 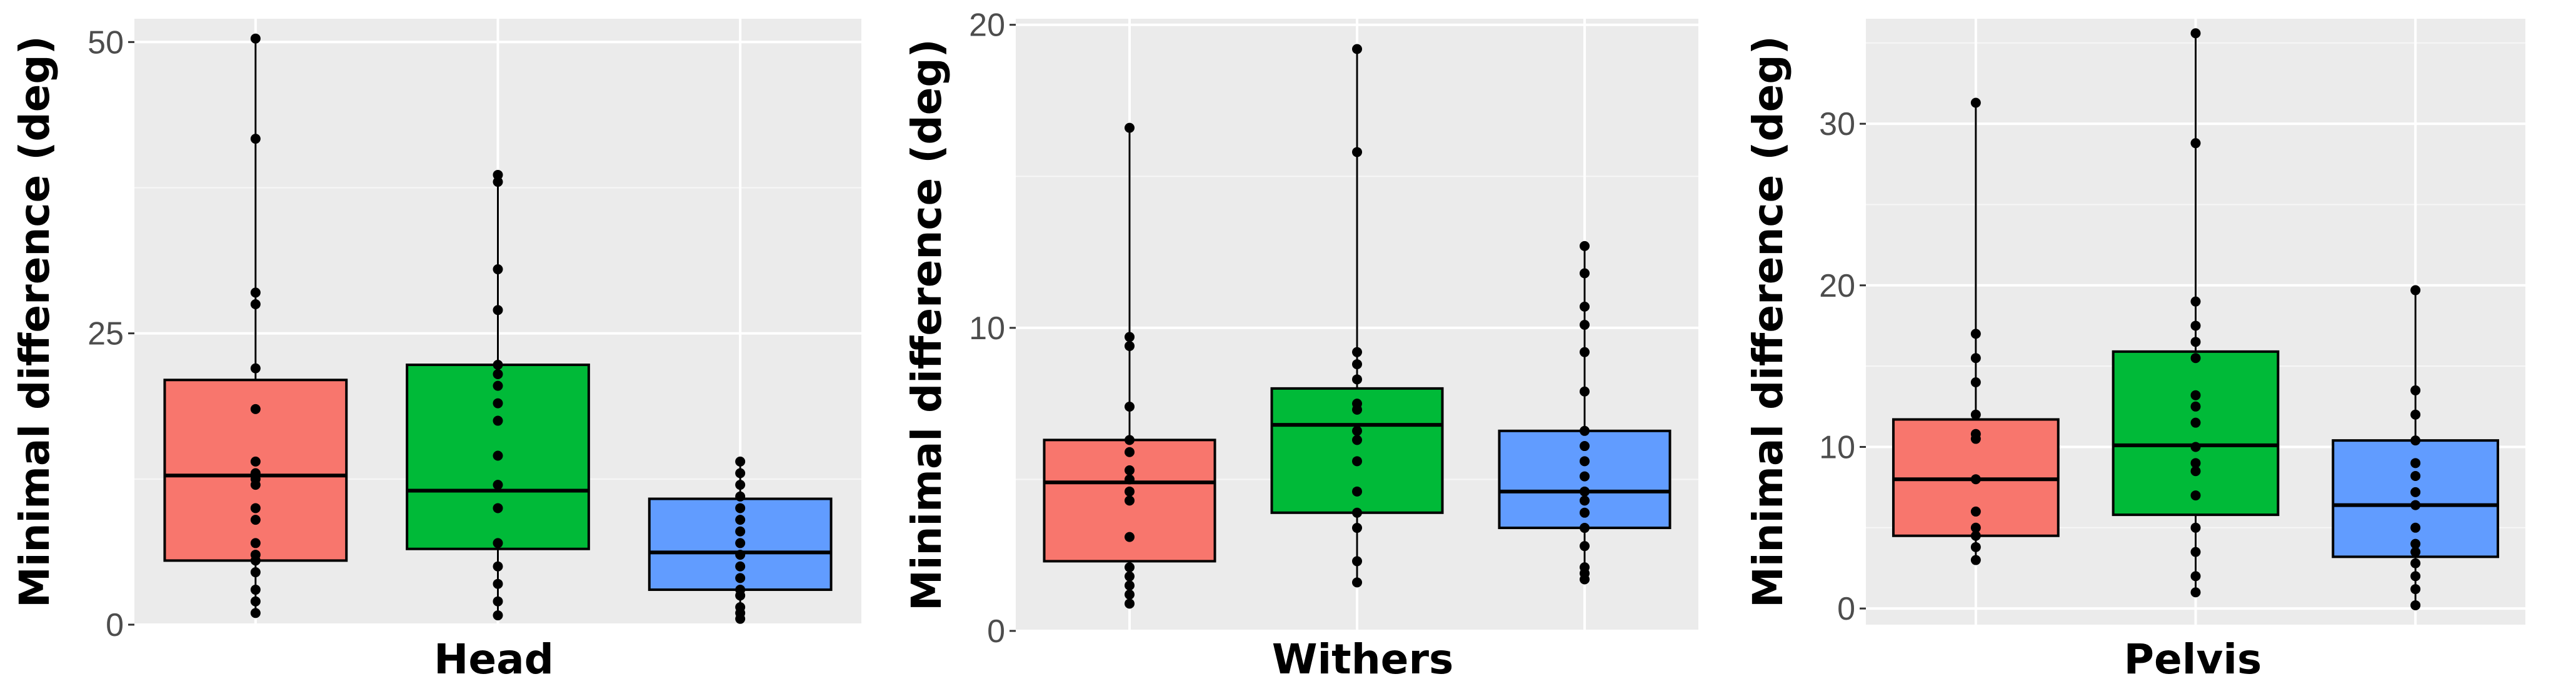 I want to click on y-tick-label: 50, so click(x=106, y=43).